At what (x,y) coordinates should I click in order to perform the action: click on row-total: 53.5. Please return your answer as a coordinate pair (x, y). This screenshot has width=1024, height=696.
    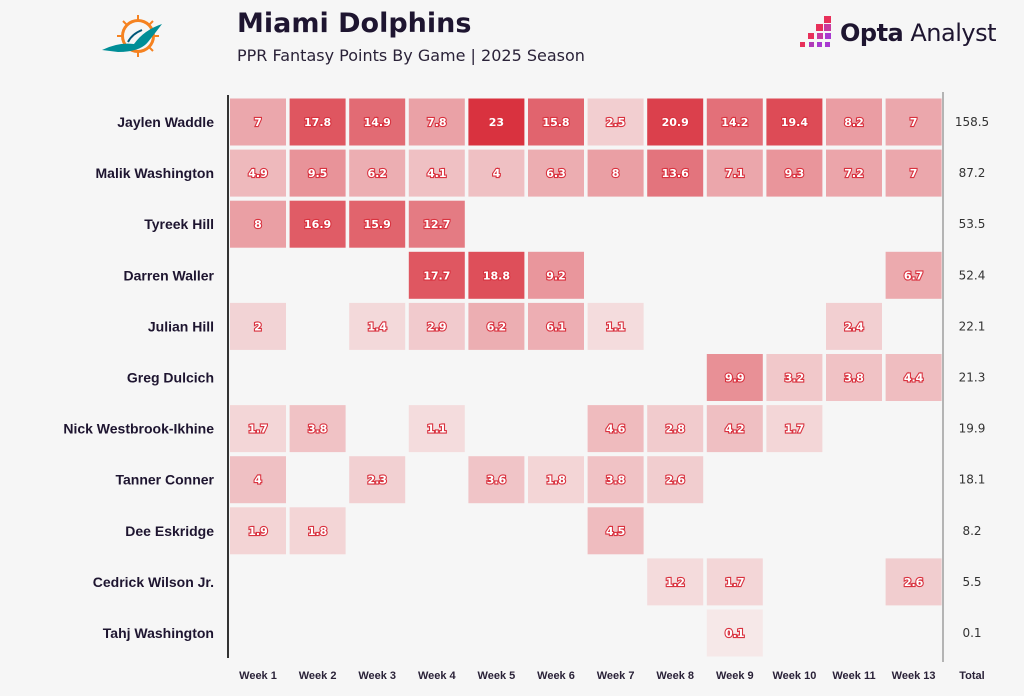
    Looking at the image, I should click on (972, 224).